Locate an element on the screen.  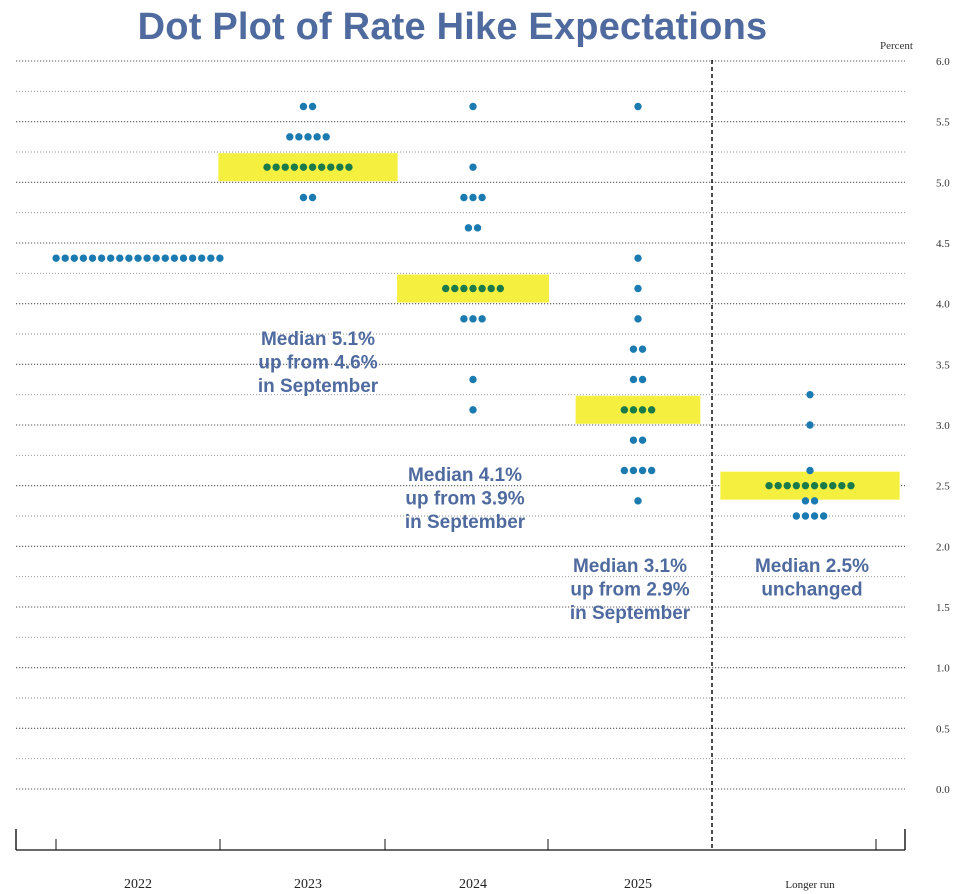
y-tick-label: 0.0 is located at coordinates (943, 790).